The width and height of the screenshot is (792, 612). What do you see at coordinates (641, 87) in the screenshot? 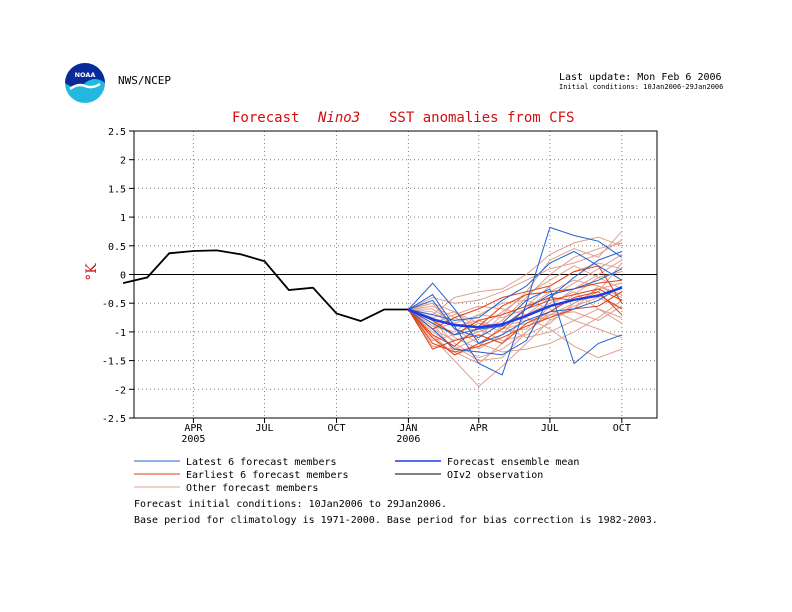
I see `initial-conditions-label: Initial conditions: 10Jan2006-29Jan2006` at bounding box center [641, 87].